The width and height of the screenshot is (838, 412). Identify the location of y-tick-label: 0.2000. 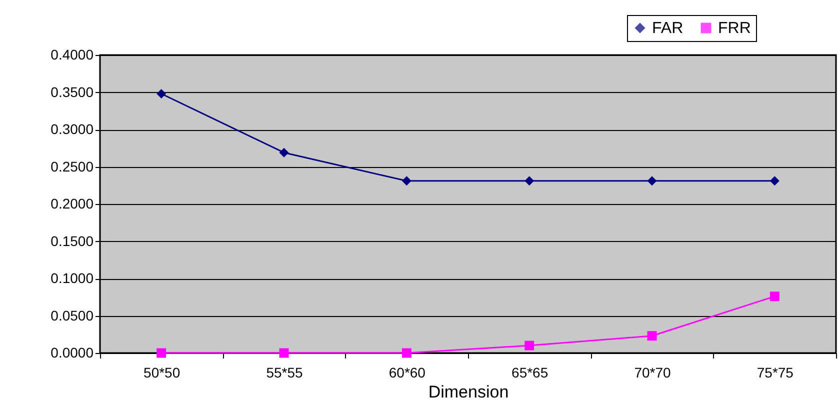
(72, 204).